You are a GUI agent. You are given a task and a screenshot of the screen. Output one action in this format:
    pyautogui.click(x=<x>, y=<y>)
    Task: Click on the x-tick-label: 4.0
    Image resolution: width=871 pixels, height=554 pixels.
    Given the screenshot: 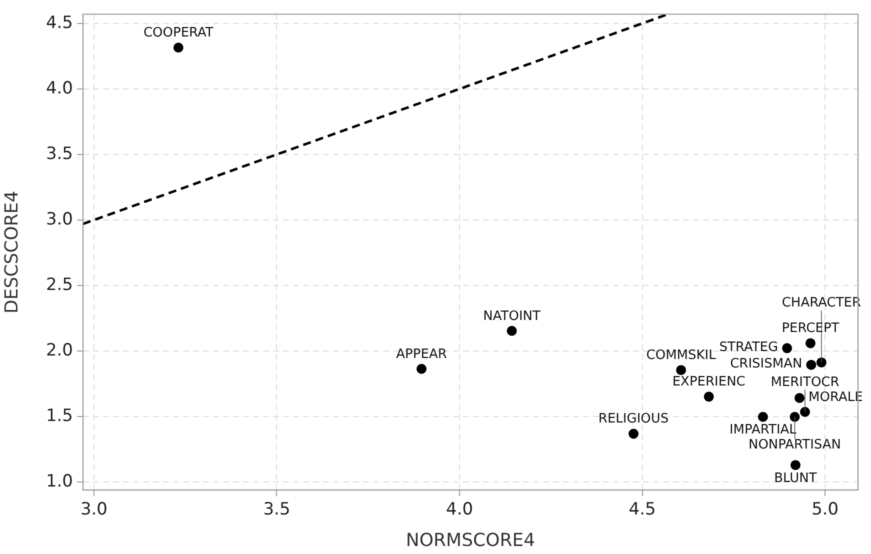 What is the action you would take?
    pyautogui.click(x=460, y=510)
    